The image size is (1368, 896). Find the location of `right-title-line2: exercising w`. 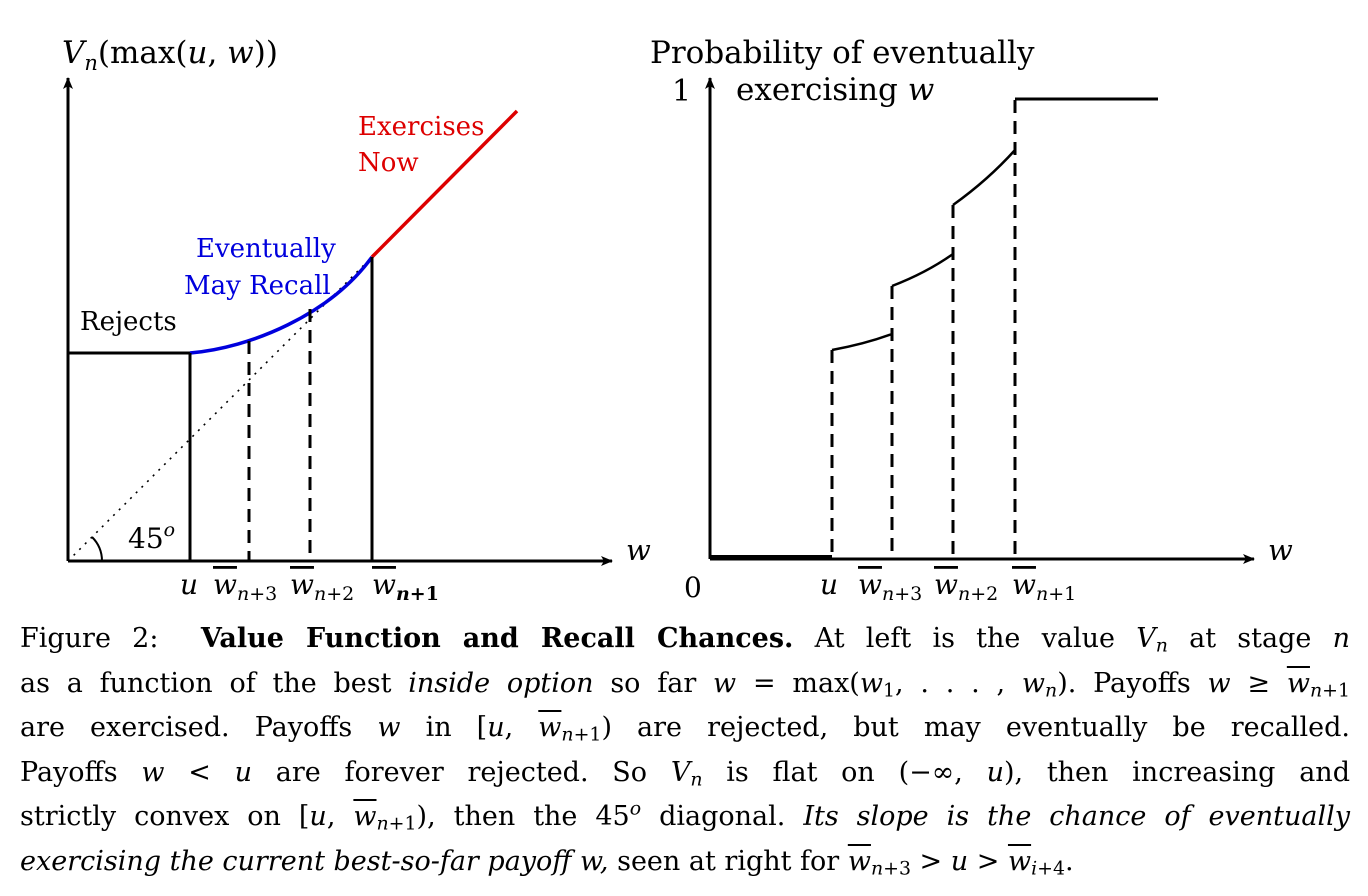

right-title-line2: exercising w is located at coordinates (835, 90).